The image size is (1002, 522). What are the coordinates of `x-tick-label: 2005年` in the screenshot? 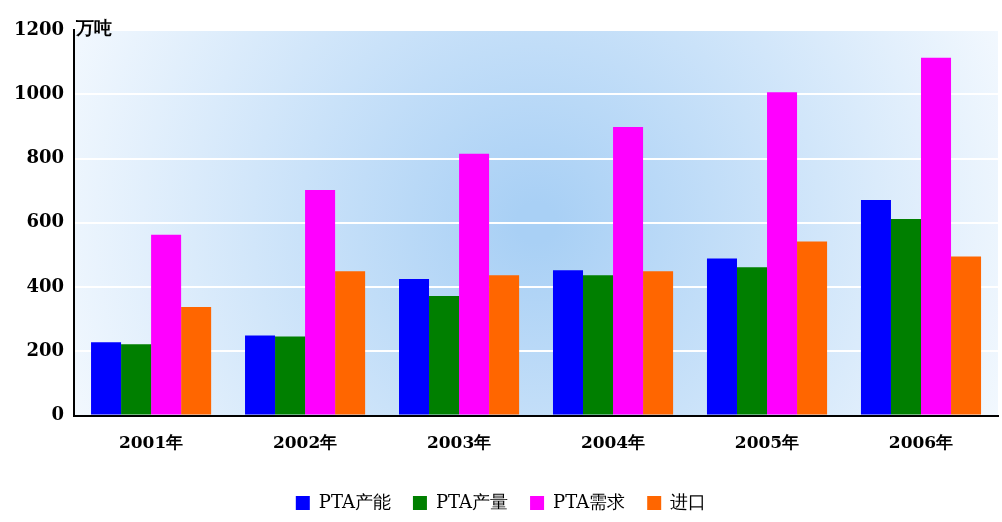 It's located at (767, 442).